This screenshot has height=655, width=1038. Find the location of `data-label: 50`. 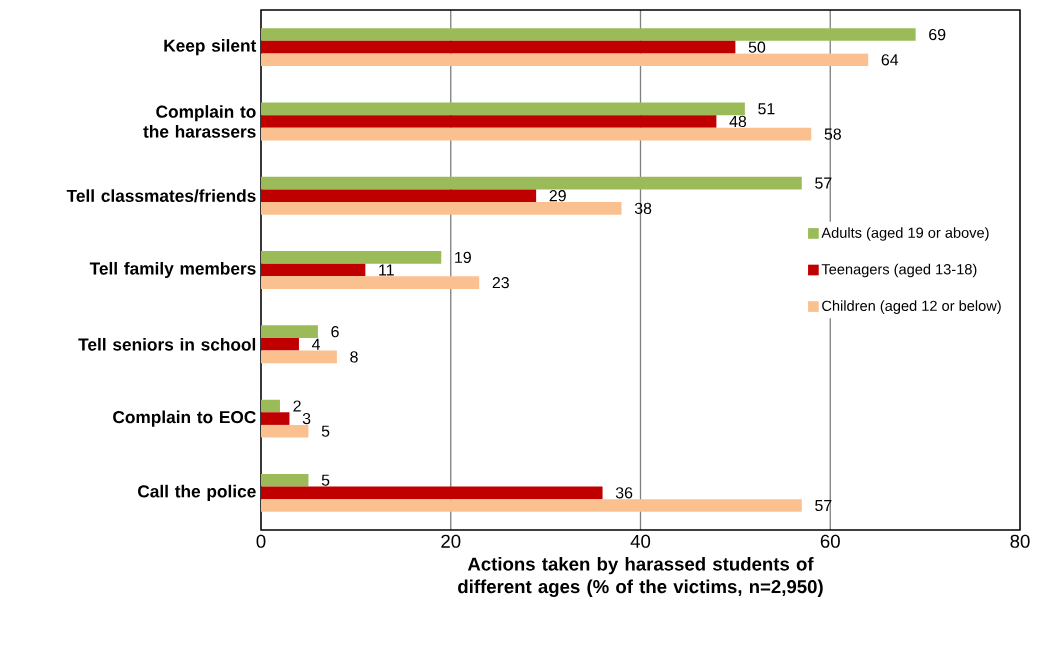

data-label: 50 is located at coordinates (757, 47).